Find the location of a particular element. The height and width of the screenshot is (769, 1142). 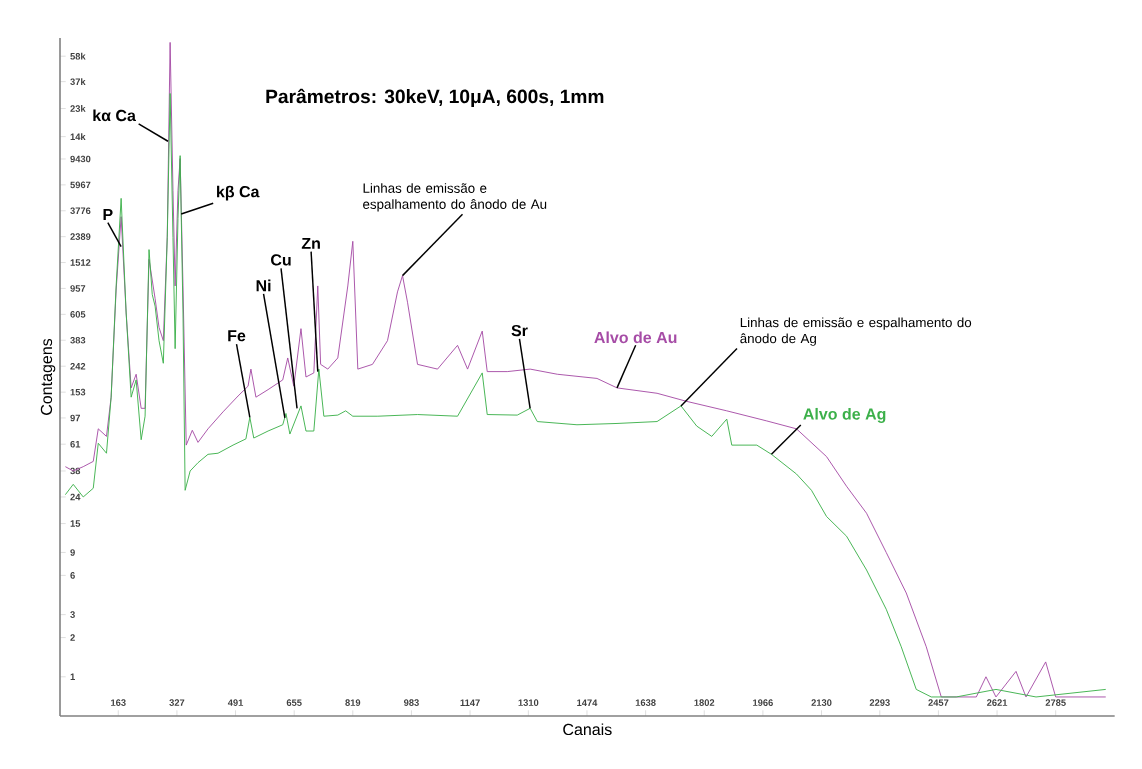

x-tick-label: 163 is located at coordinates (118, 702).